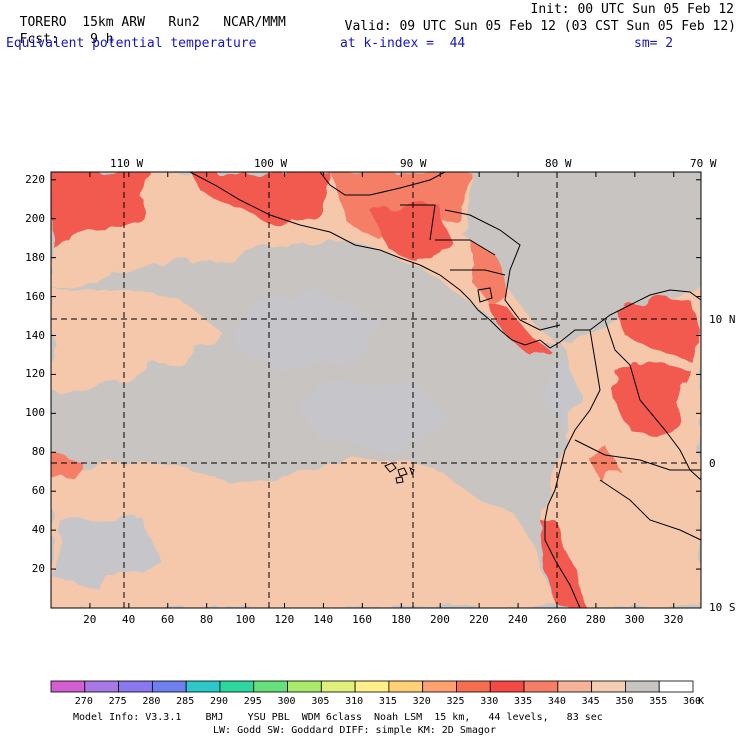 Image resolution: width=740 pixels, height=740 pixels. I want to click on level-label: at k-index = 44, so click(403, 43).